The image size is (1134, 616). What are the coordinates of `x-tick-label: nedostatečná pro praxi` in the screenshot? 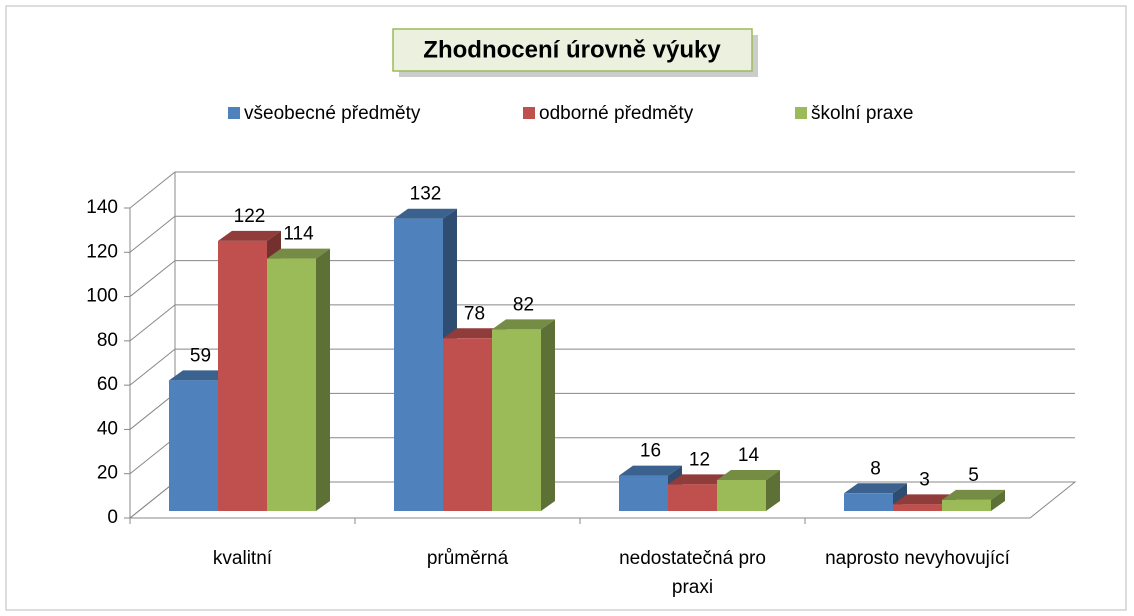 It's located at (692, 573).